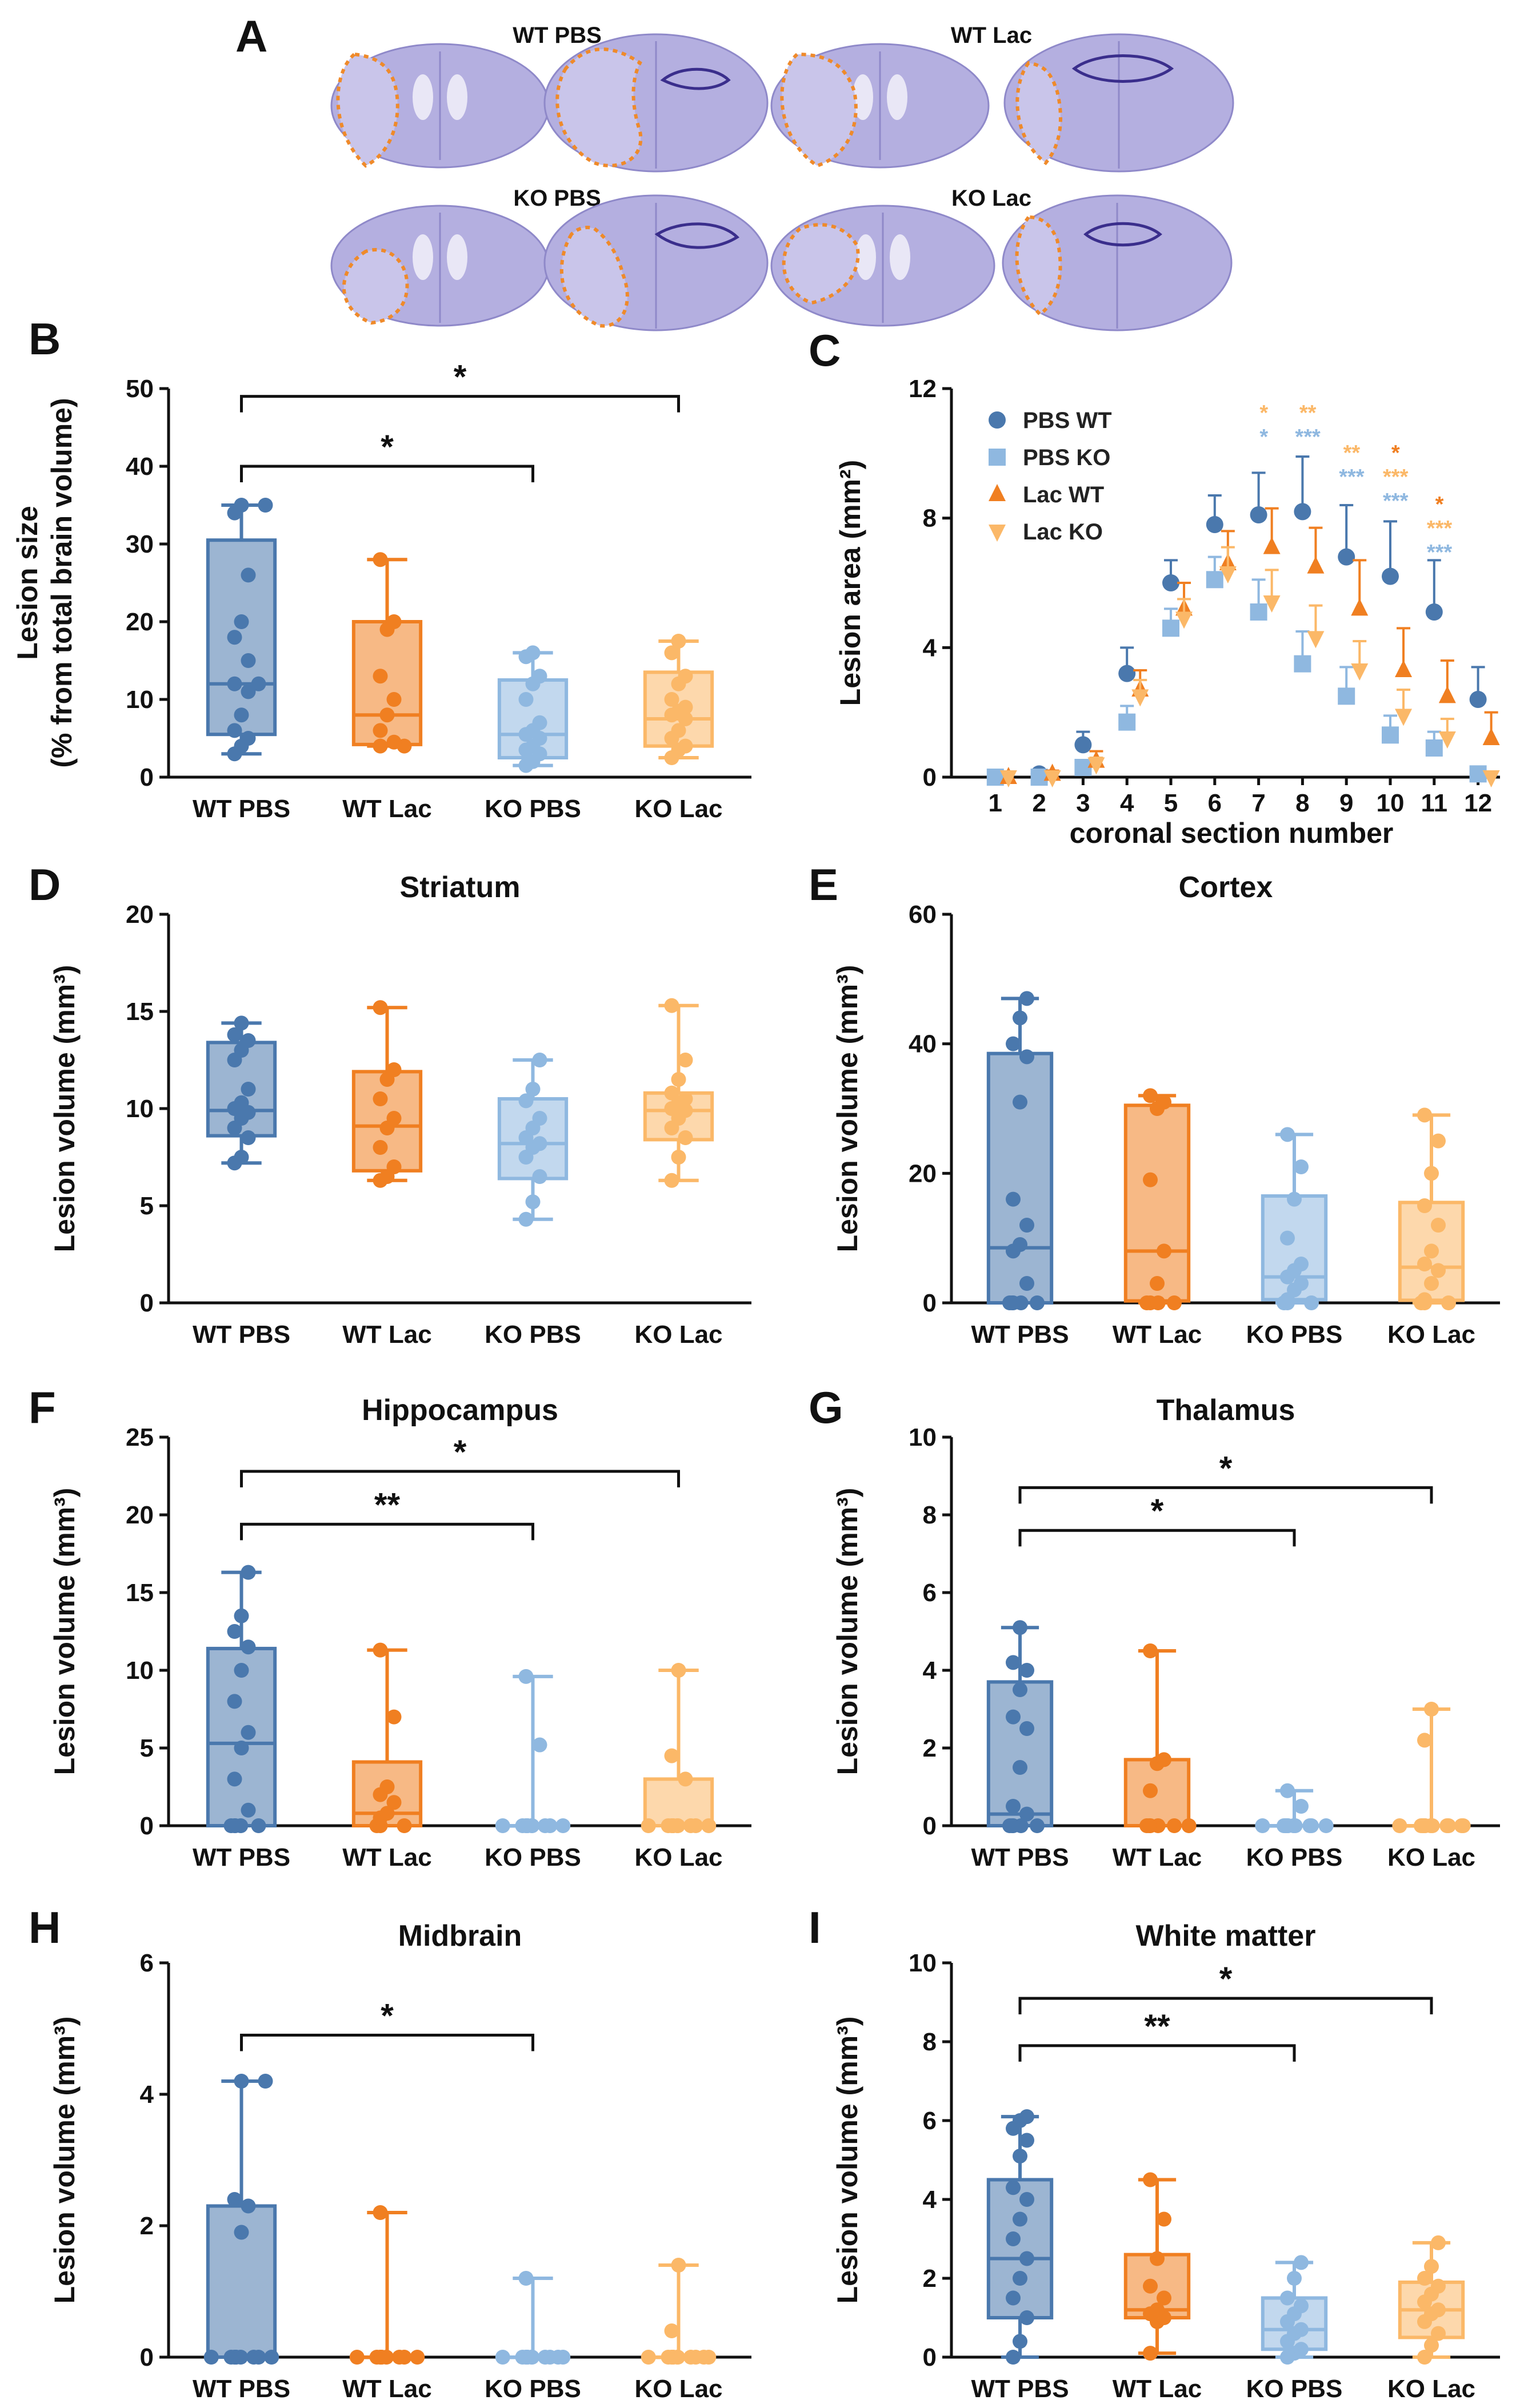  Describe the element at coordinates (1225, 1988) in the screenshot. I see `significance-bracket: *` at that location.